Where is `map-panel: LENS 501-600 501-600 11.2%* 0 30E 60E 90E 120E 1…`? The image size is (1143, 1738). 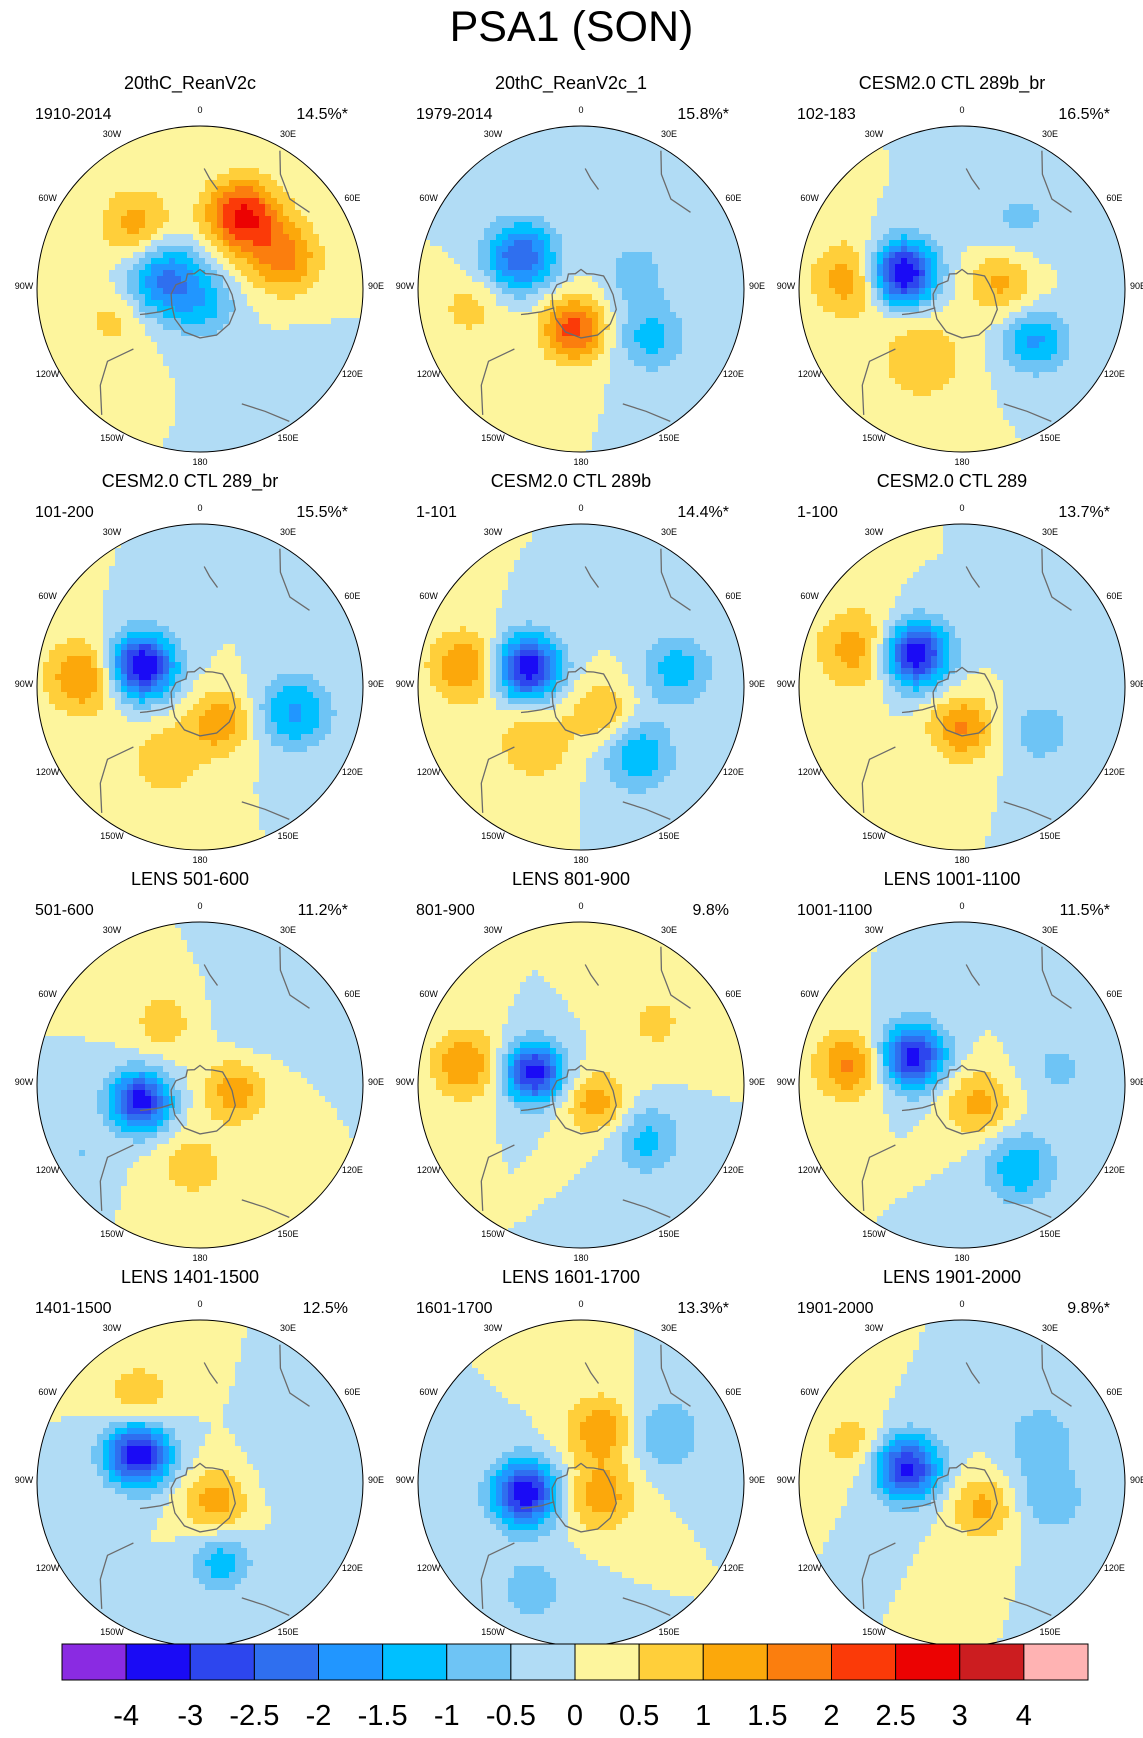
map-panel: LENS 501-600 501-600 11.2%* 0 30E 60E 90E 120E 1… is located at coordinates (192, 1065).